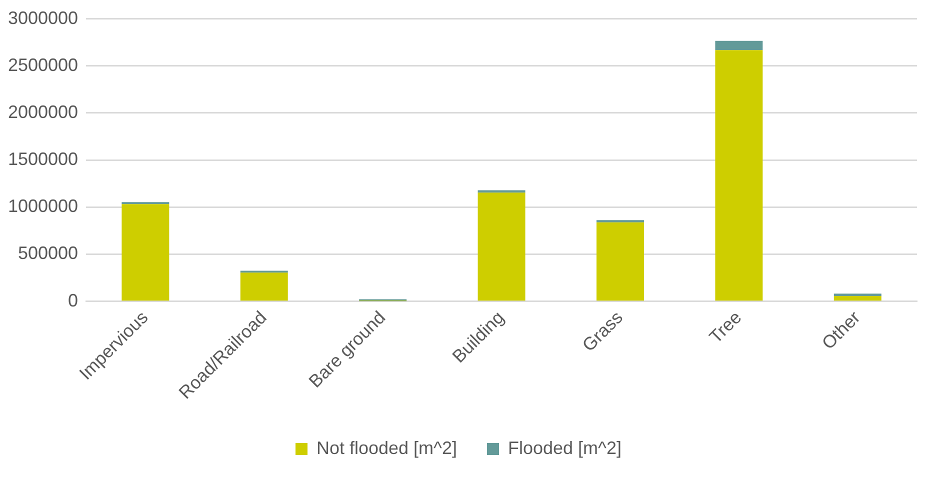 The image size is (927, 478). What do you see at coordinates (48, 253) in the screenshot?
I see `y-tick-label: 500000` at bounding box center [48, 253].